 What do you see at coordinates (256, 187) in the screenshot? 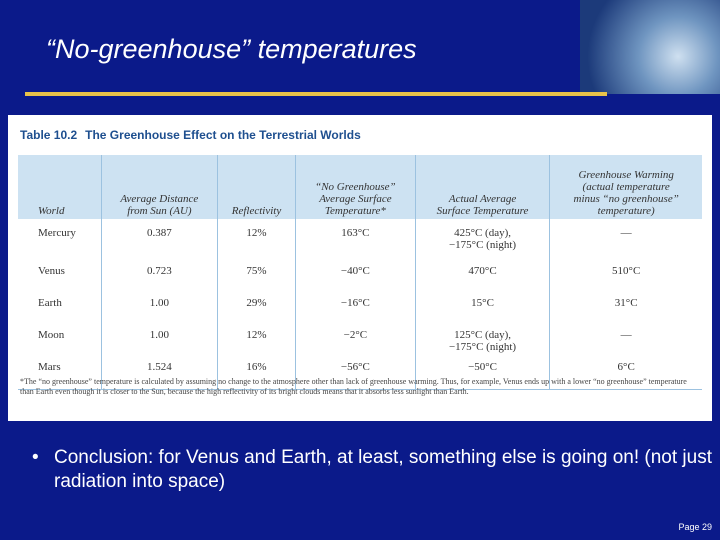
I see `column-header: Reflectivity` at bounding box center [256, 187].